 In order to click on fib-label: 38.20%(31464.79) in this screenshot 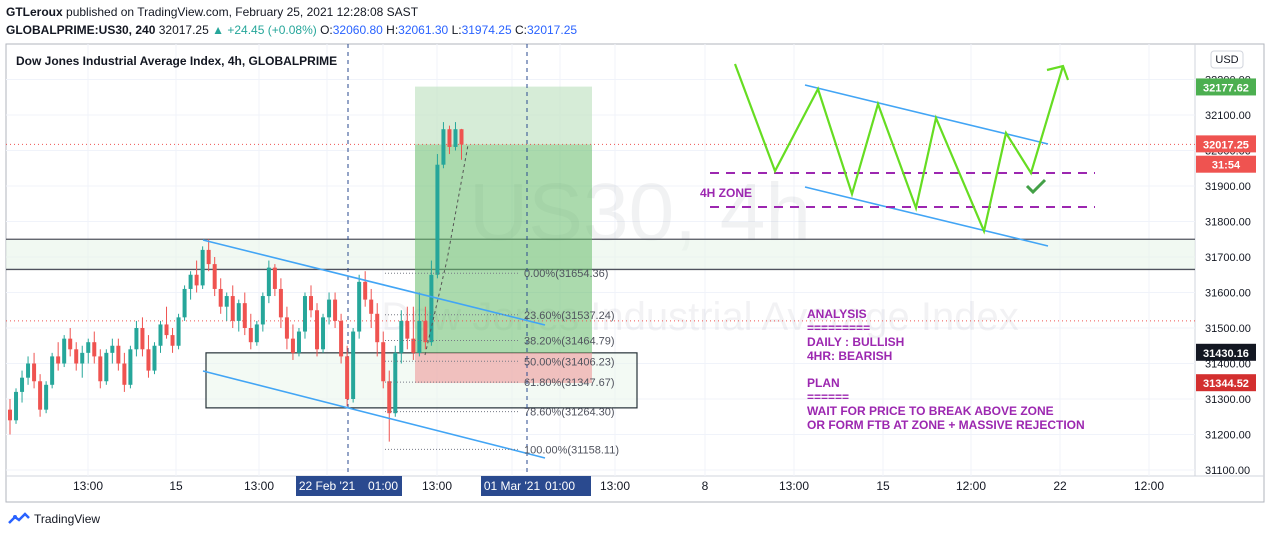, I will do `click(569, 341)`.